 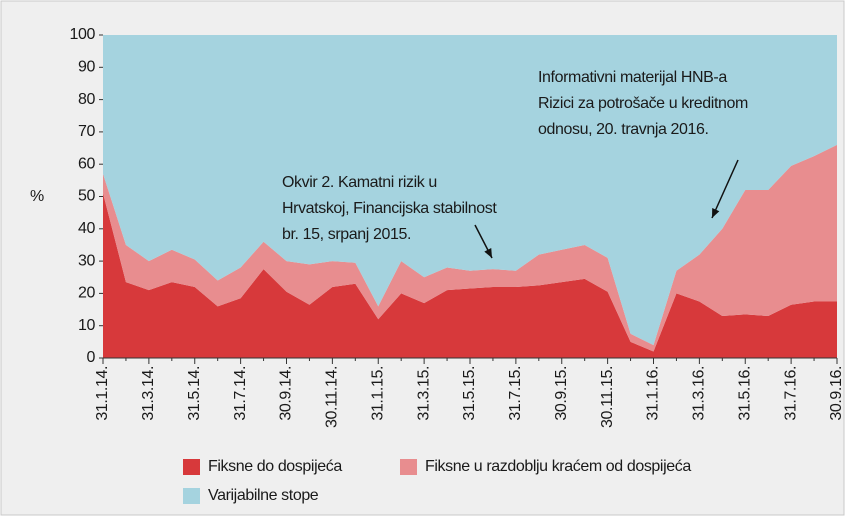 What do you see at coordinates (37, 196) in the screenshot?
I see `y-axis-label: %` at bounding box center [37, 196].